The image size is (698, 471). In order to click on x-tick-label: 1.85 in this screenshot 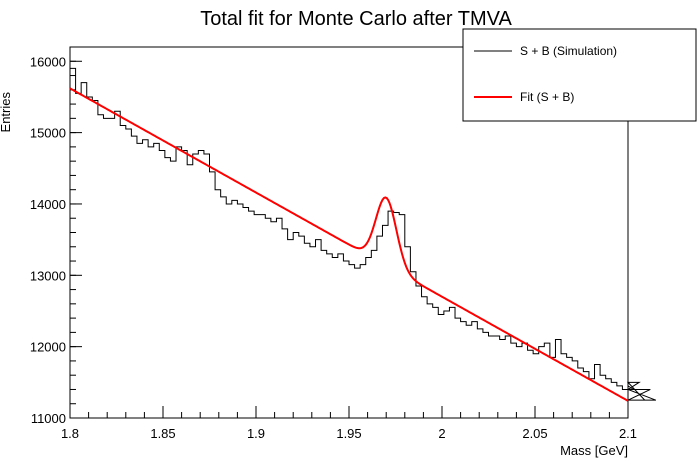, I will do `click(162, 433)`.